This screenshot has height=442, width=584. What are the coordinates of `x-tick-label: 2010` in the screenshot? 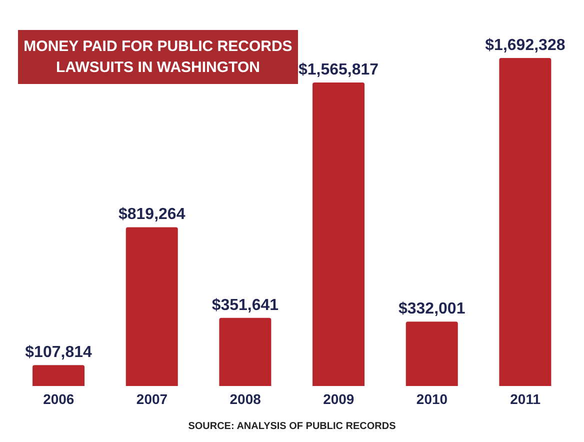 It's located at (432, 398).